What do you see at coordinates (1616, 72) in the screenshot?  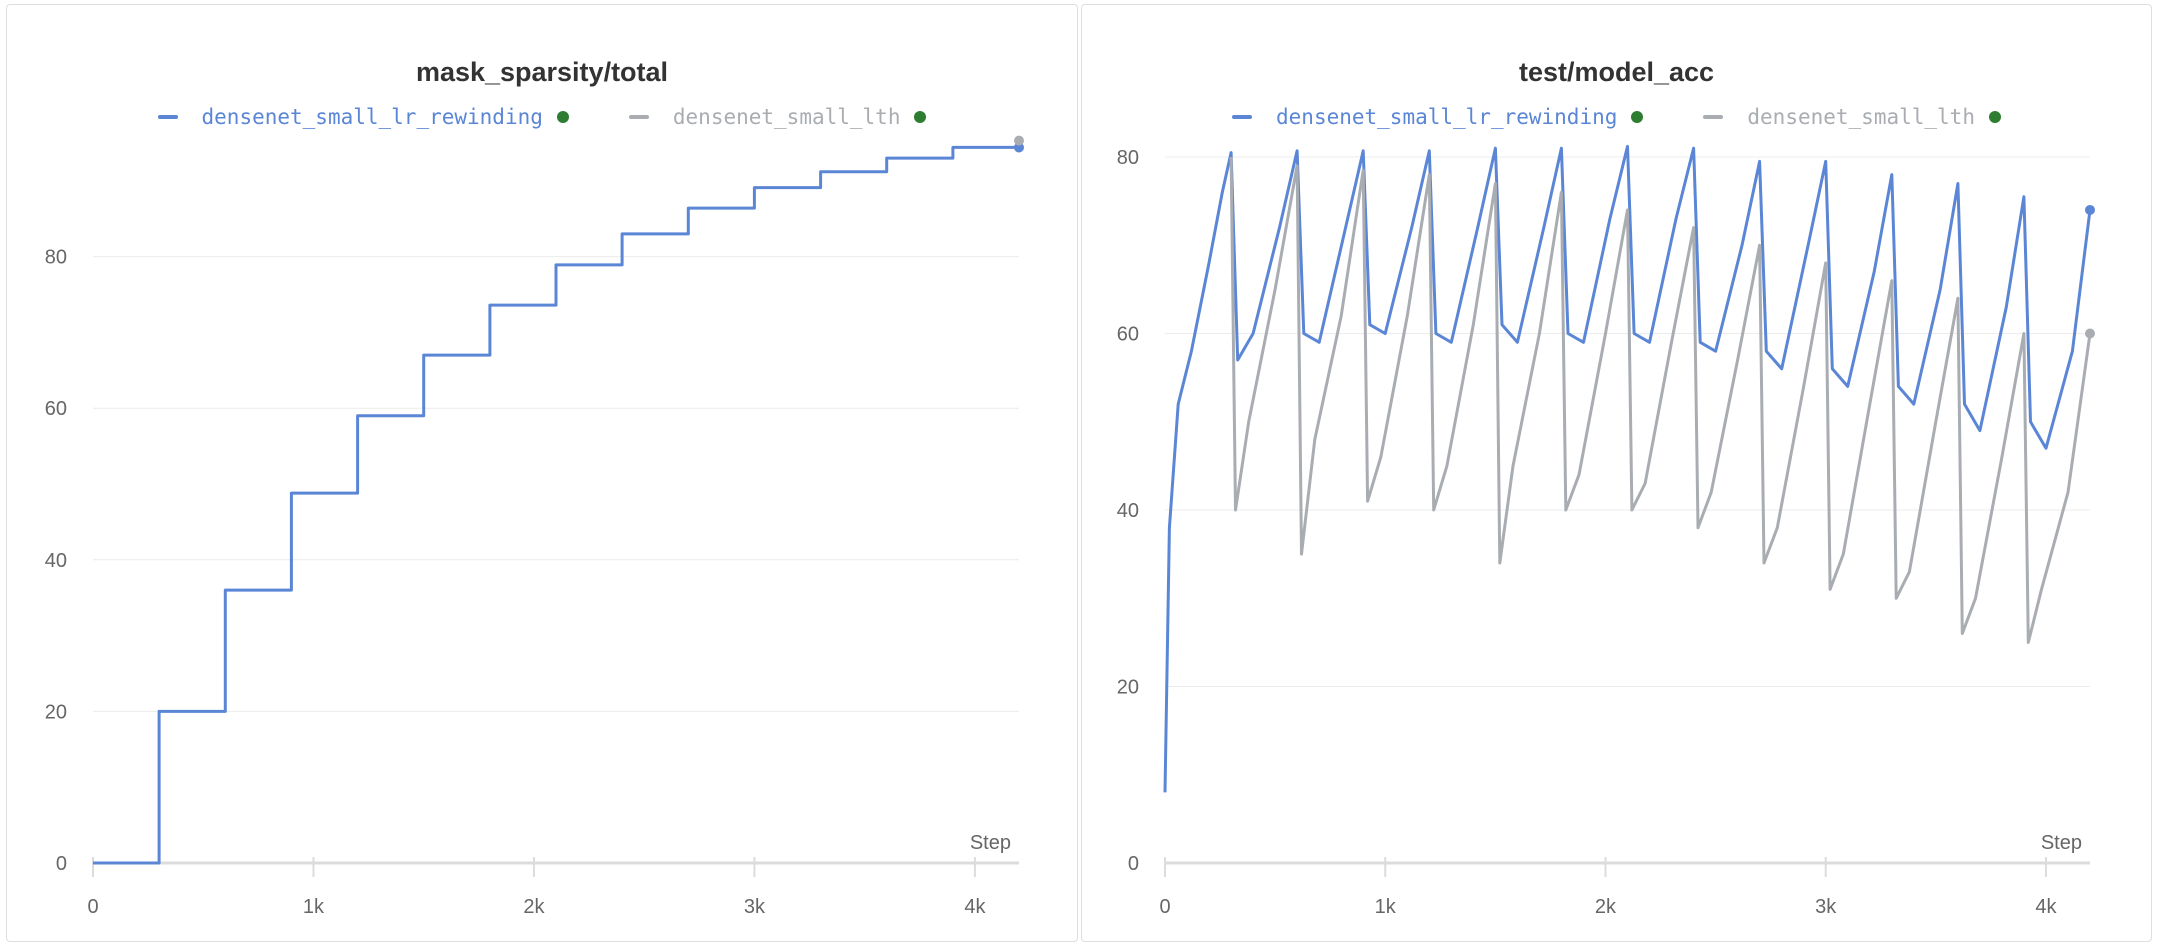 I see `chart-title: test/model_acc` at bounding box center [1616, 72].